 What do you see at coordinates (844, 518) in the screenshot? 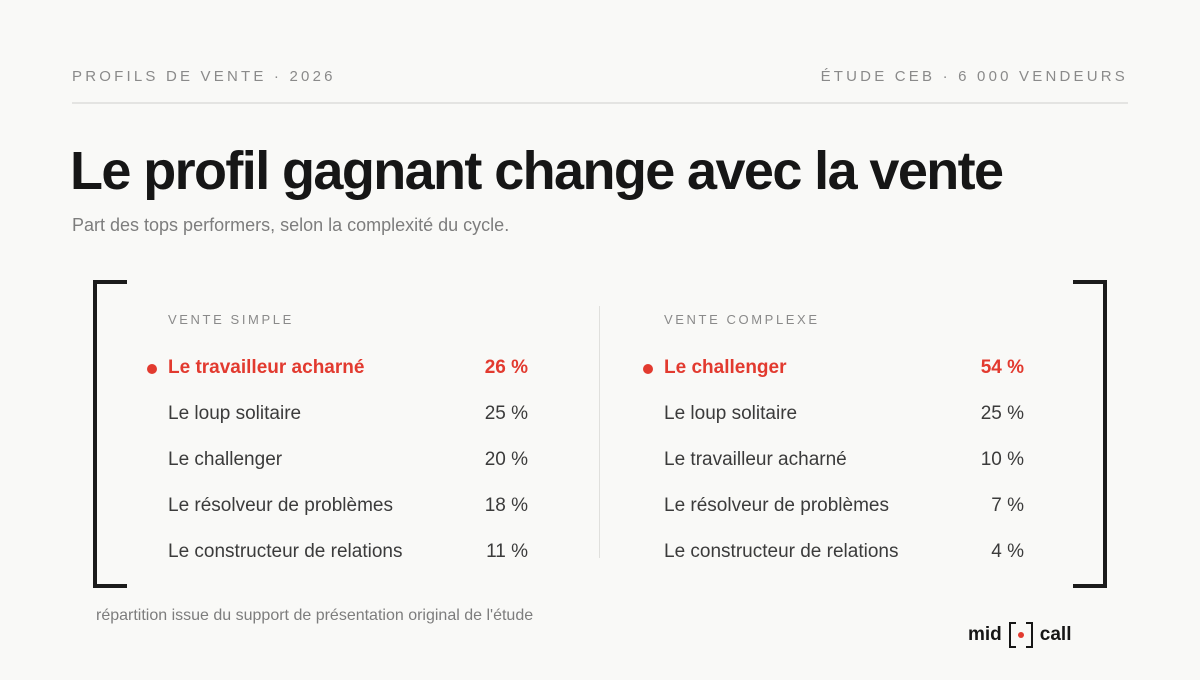
I see `profile-row: Le résolveur de problèmes 7 %` at bounding box center [844, 518].